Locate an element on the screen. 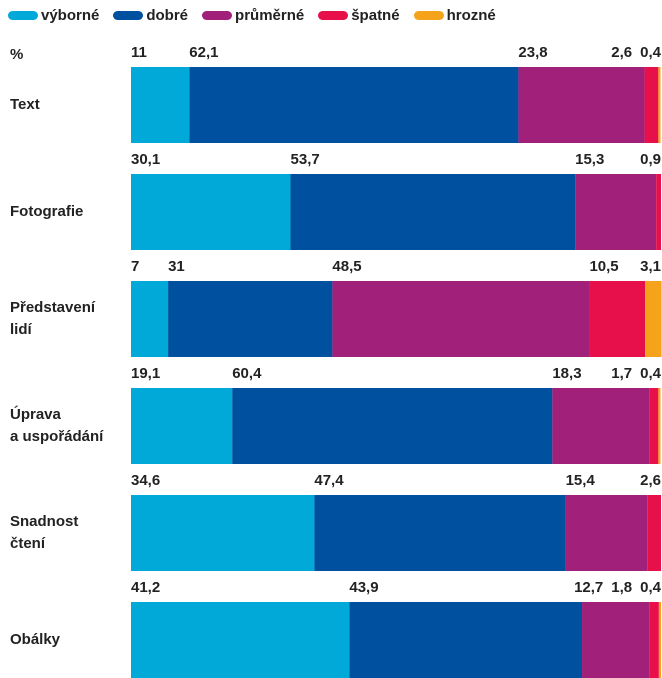 This screenshot has height=678, width=662. value-label: 11 is located at coordinates (139, 52).